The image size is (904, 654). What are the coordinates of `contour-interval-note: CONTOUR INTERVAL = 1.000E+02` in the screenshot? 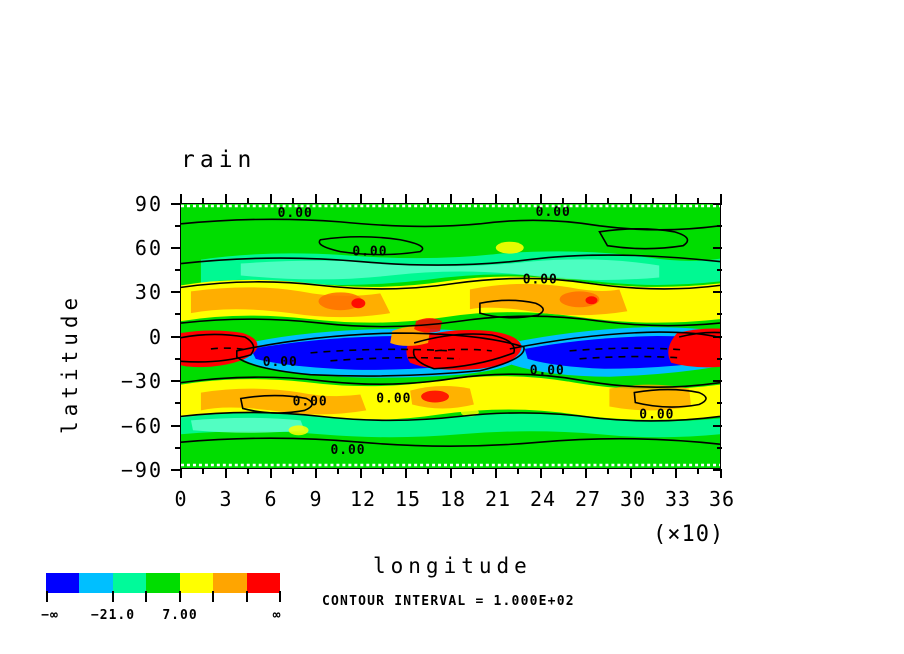 It's located at (448, 601).